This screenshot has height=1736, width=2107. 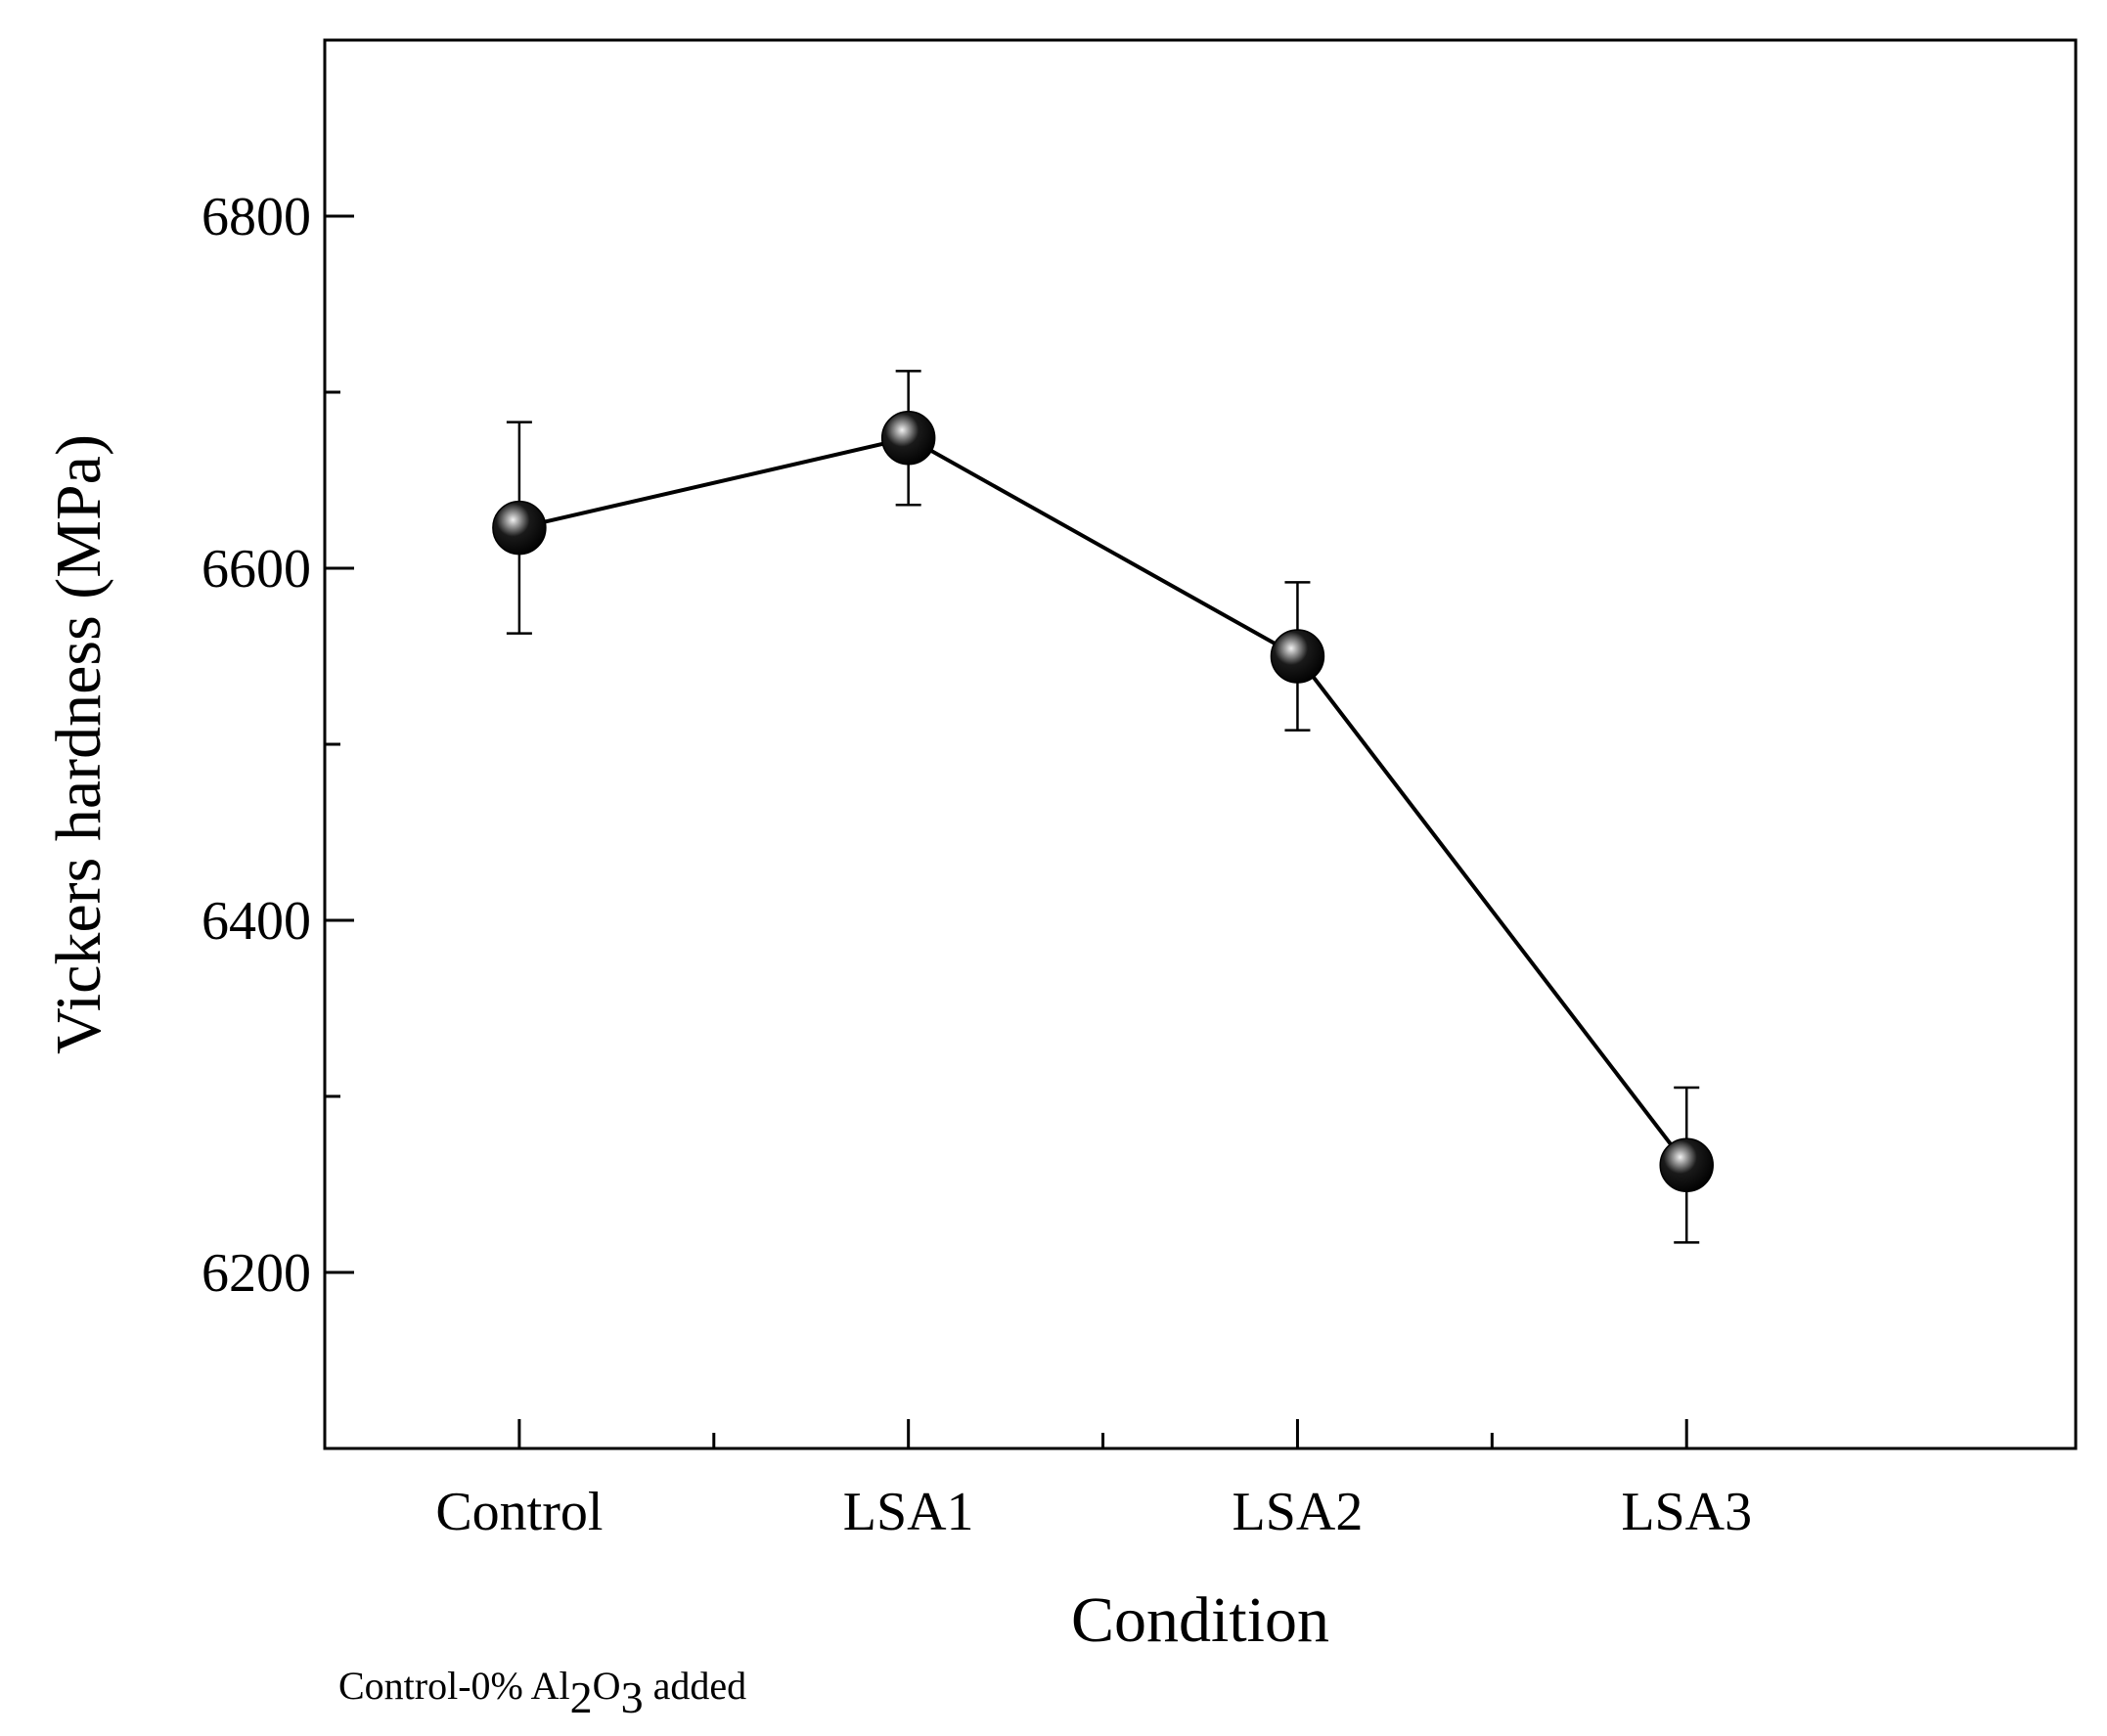 I want to click on y-axis-ticks: 6200 6400 6600 6800, so click(x=278, y=746).